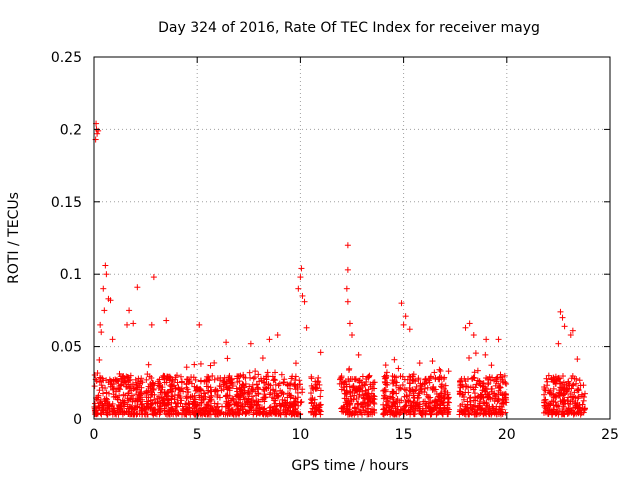 Image resolution: width=640 pixels, height=480 pixels. What do you see at coordinates (71, 275) in the screenshot?
I see `y-tick-label: 0.1` at bounding box center [71, 275].